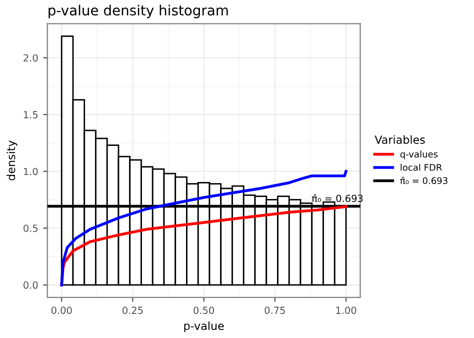  I want to click on x-tick-label: 0.50, so click(204, 310).